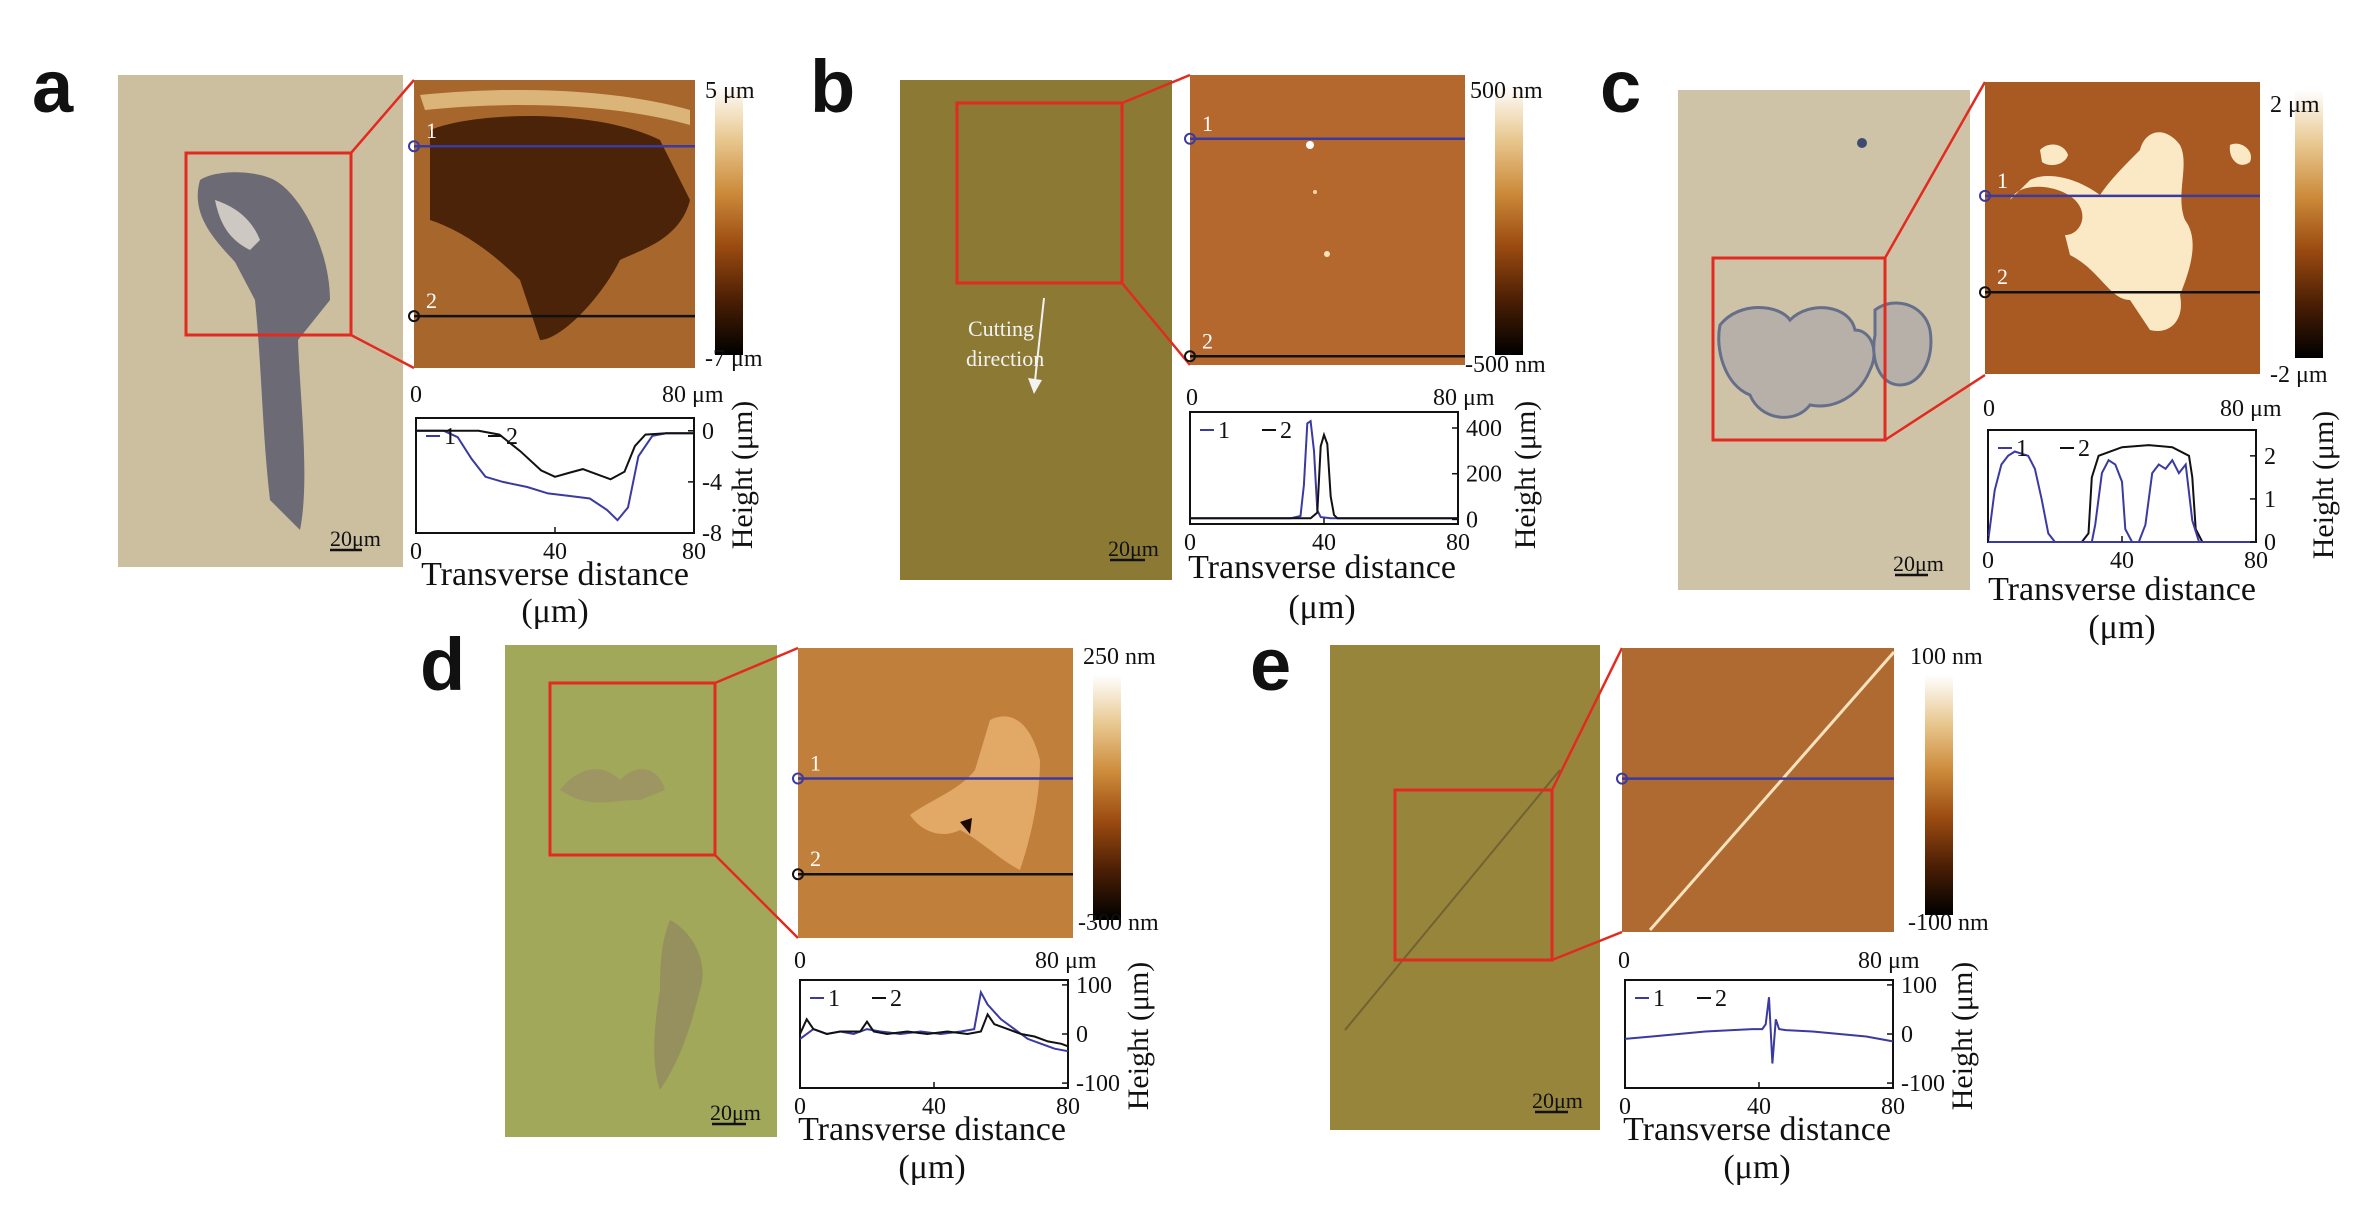 The height and width of the screenshot is (1214, 2370). I want to click on x-axis-label-a: Transverse distance, so click(555, 574).